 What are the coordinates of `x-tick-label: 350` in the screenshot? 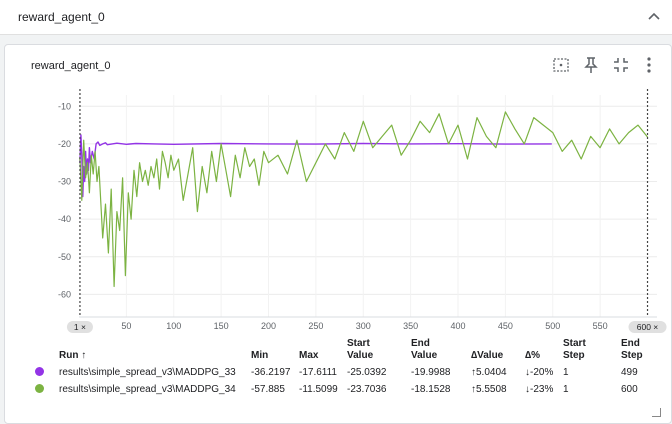 It's located at (410, 326).